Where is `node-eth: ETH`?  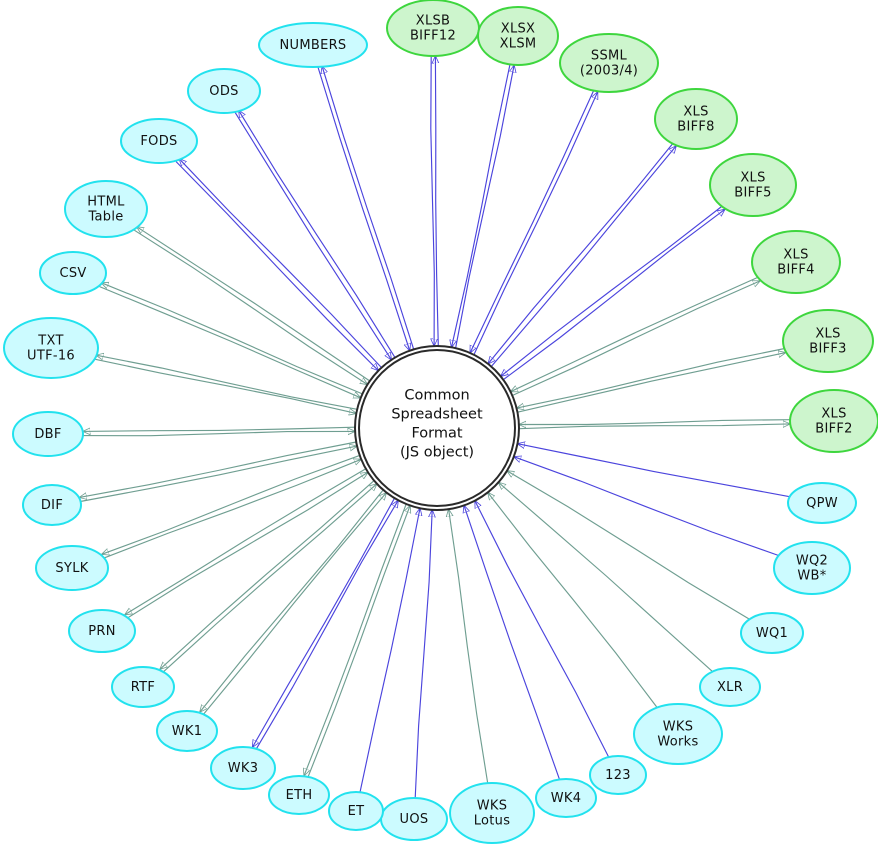 node-eth: ETH is located at coordinates (299, 795).